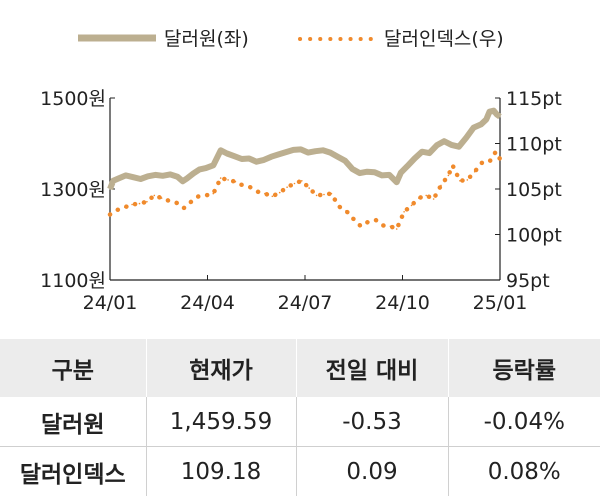  Describe the element at coordinates (304, 149) in the screenshot. I see `series-line-usdkrw` at that location.